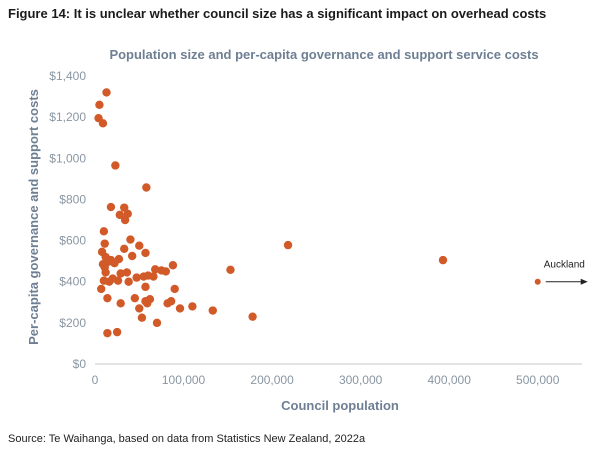 Image resolution: width=600 pixels, height=456 pixels. I want to click on arrow-head-icon, so click(584, 281).